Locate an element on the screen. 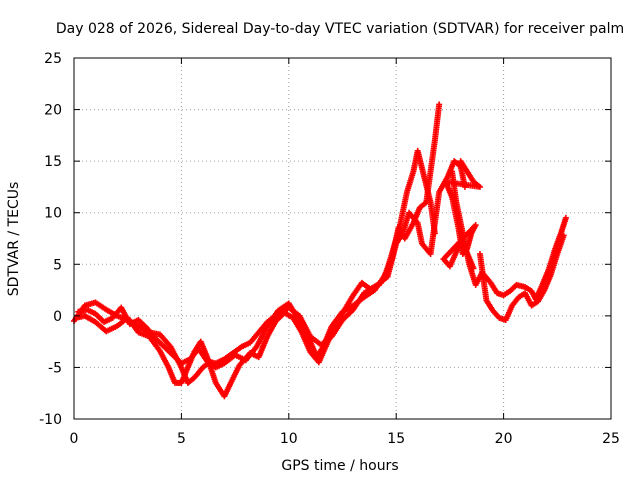  y-tick-label: -5 is located at coordinates (55, 368).